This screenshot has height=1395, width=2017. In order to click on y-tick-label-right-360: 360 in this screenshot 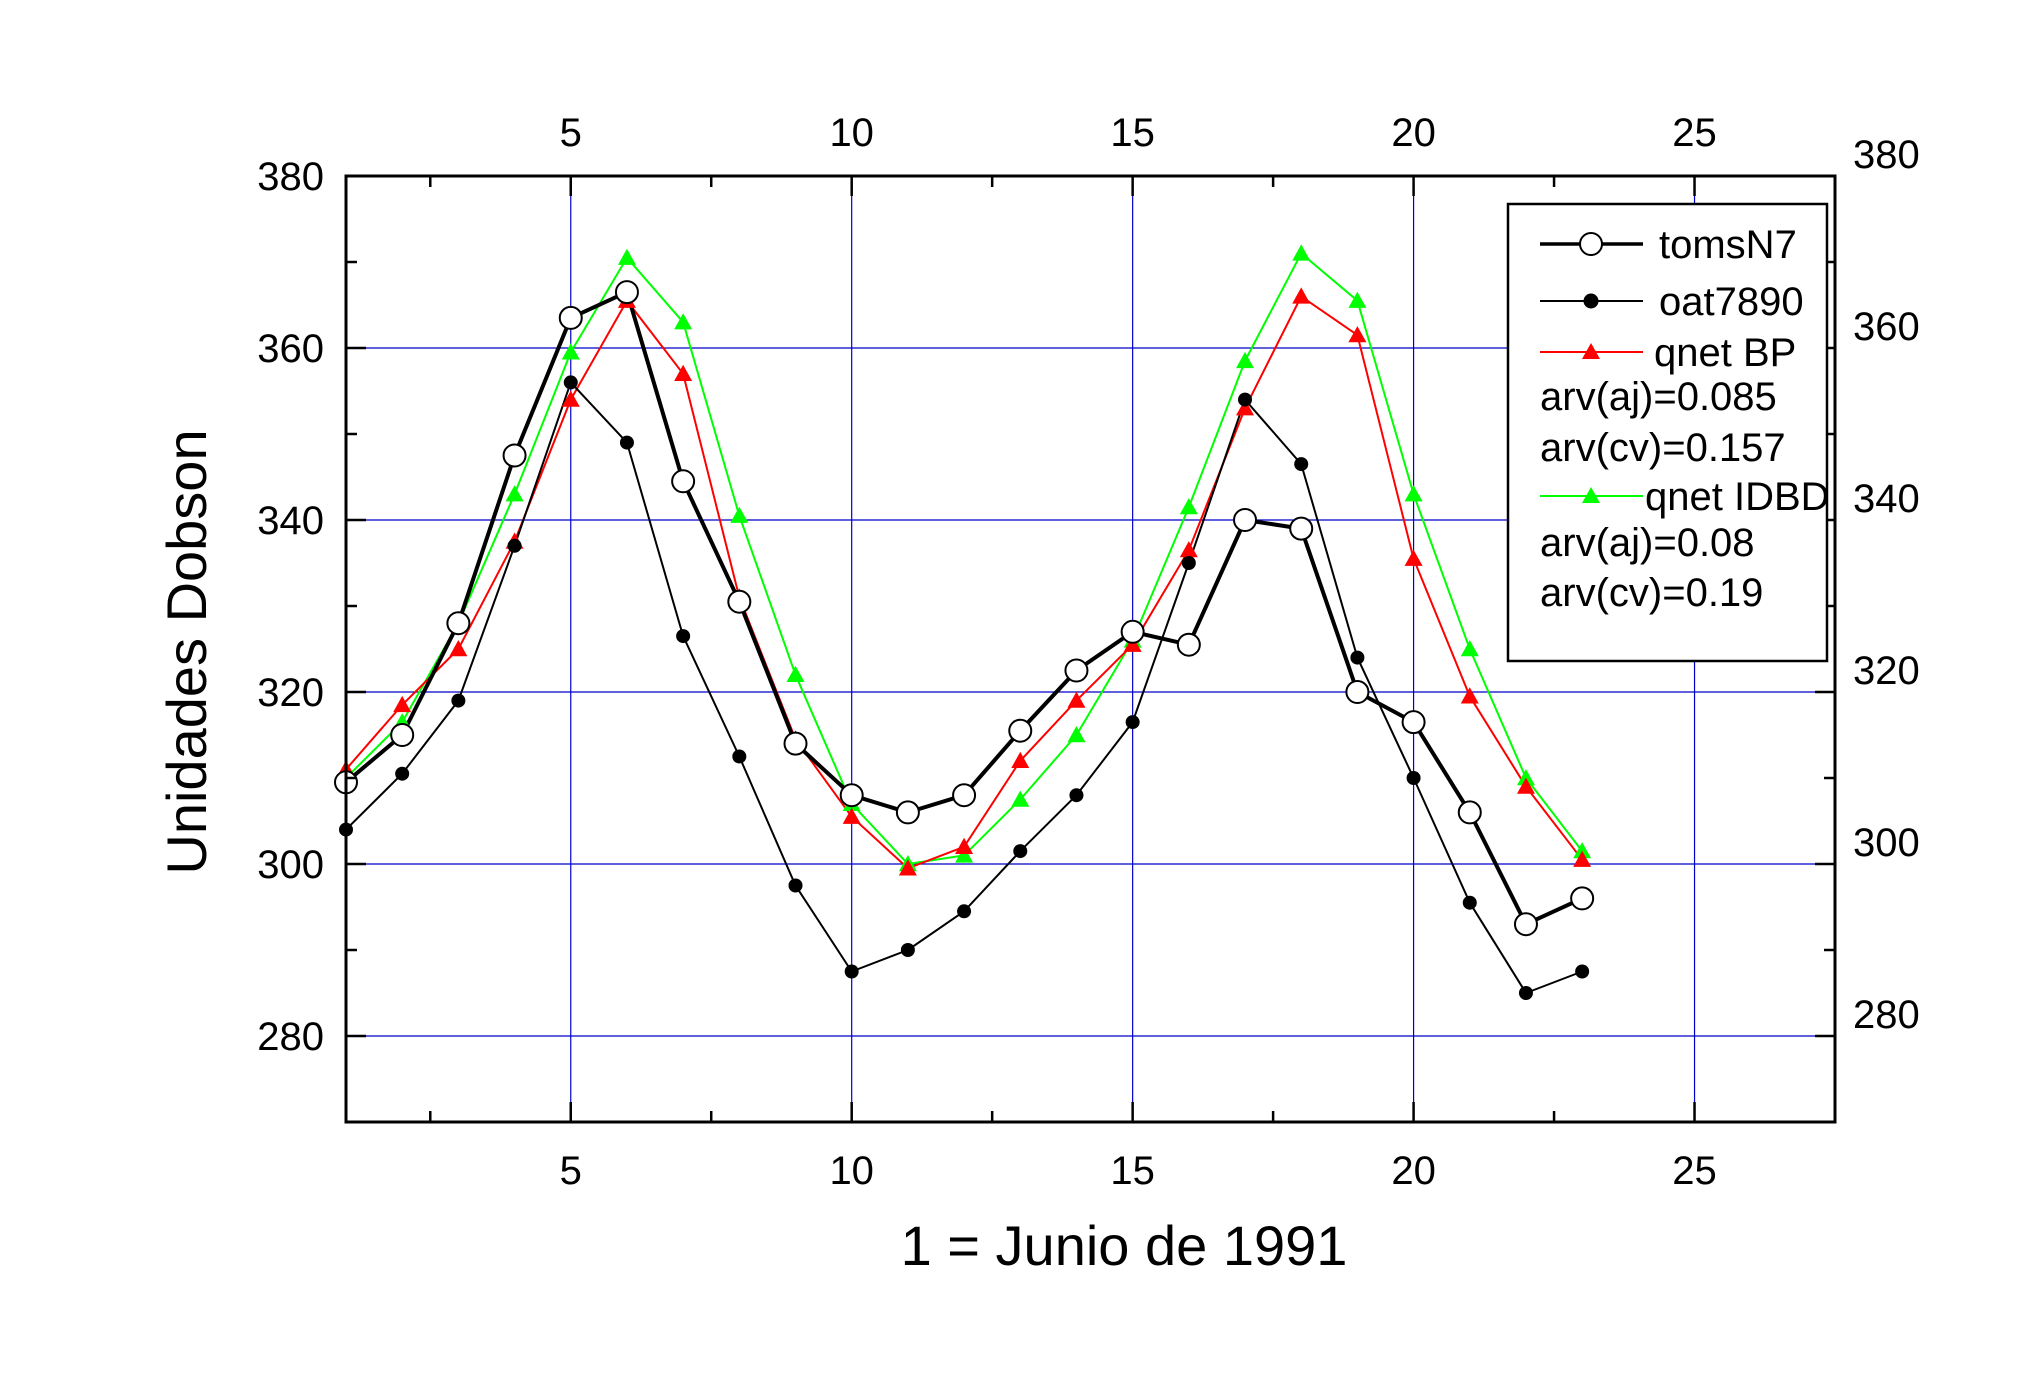, I will do `click(1886, 327)`.